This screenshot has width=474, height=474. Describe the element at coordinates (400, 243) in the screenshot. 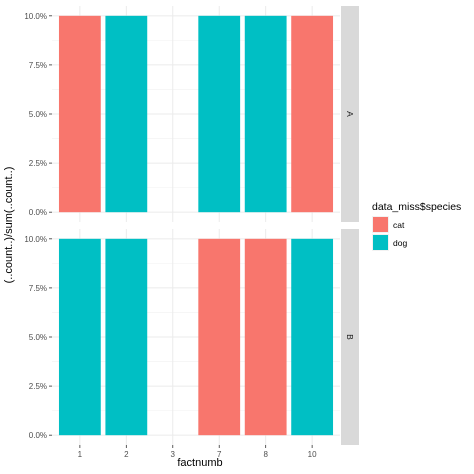

I see `legend-label-dog: dog` at that location.